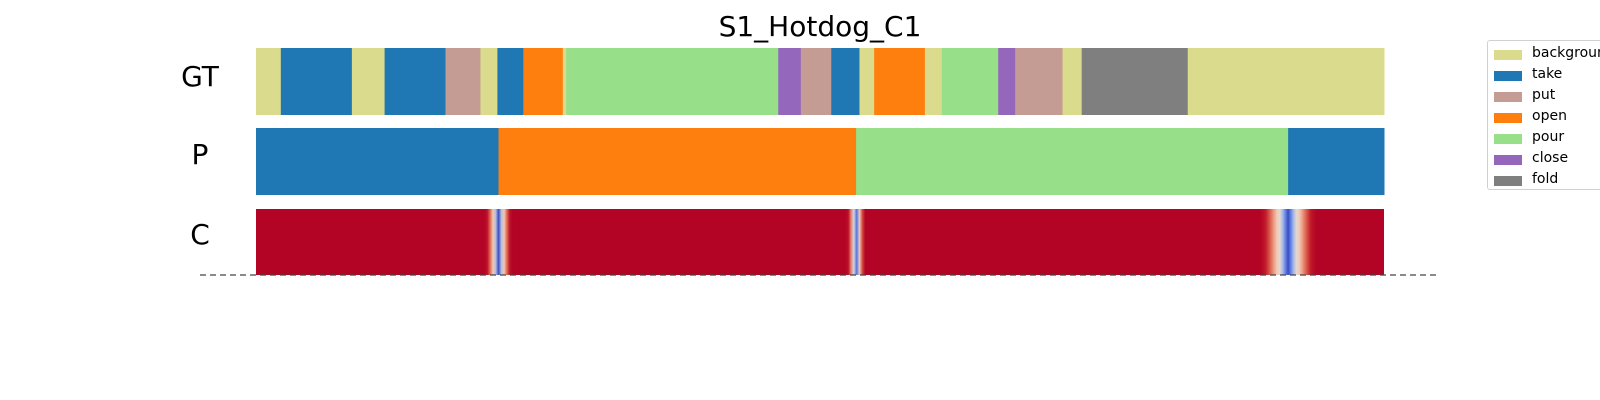  What do you see at coordinates (200, 234) in the screenshot?
I see `row-label-c: C` at bounding box center [200, 234].